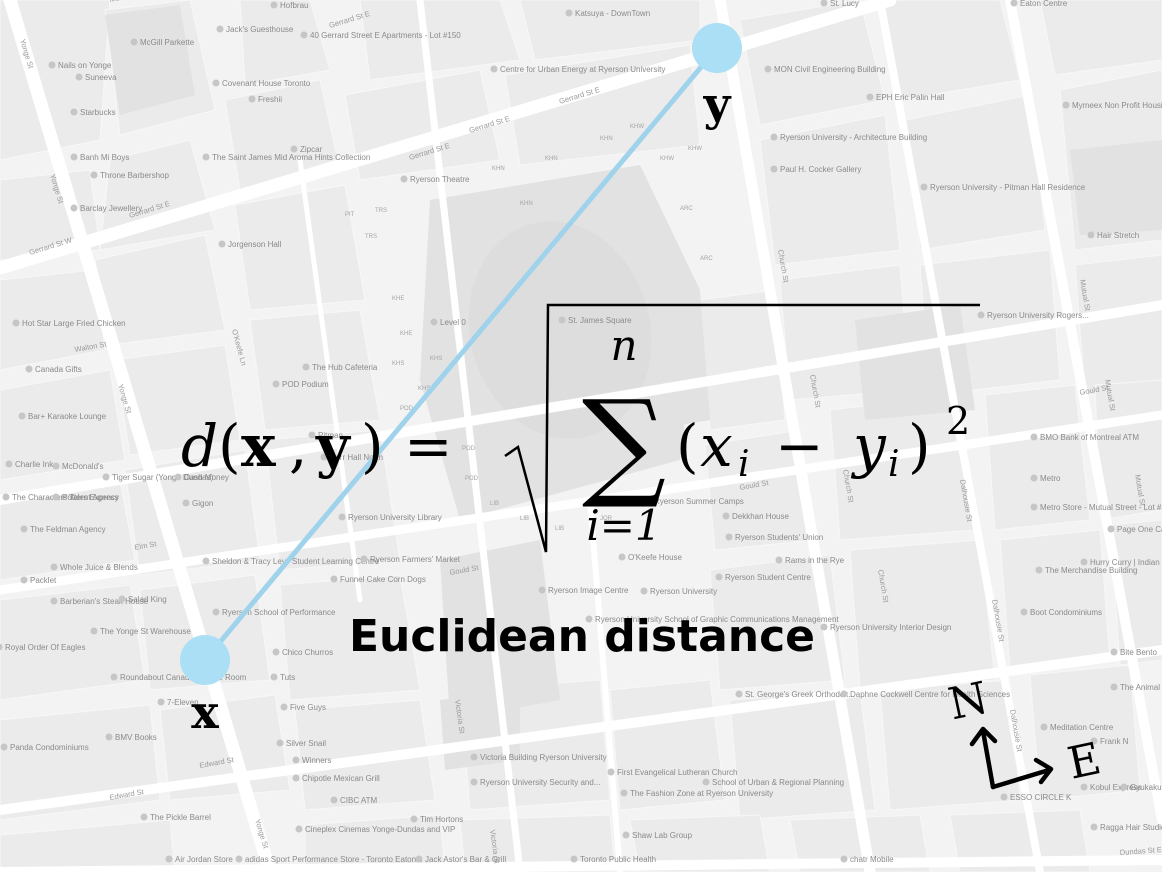  Describe the element at coordinates (716, 446) in the screenshot. I see `term-x: x` at that location.